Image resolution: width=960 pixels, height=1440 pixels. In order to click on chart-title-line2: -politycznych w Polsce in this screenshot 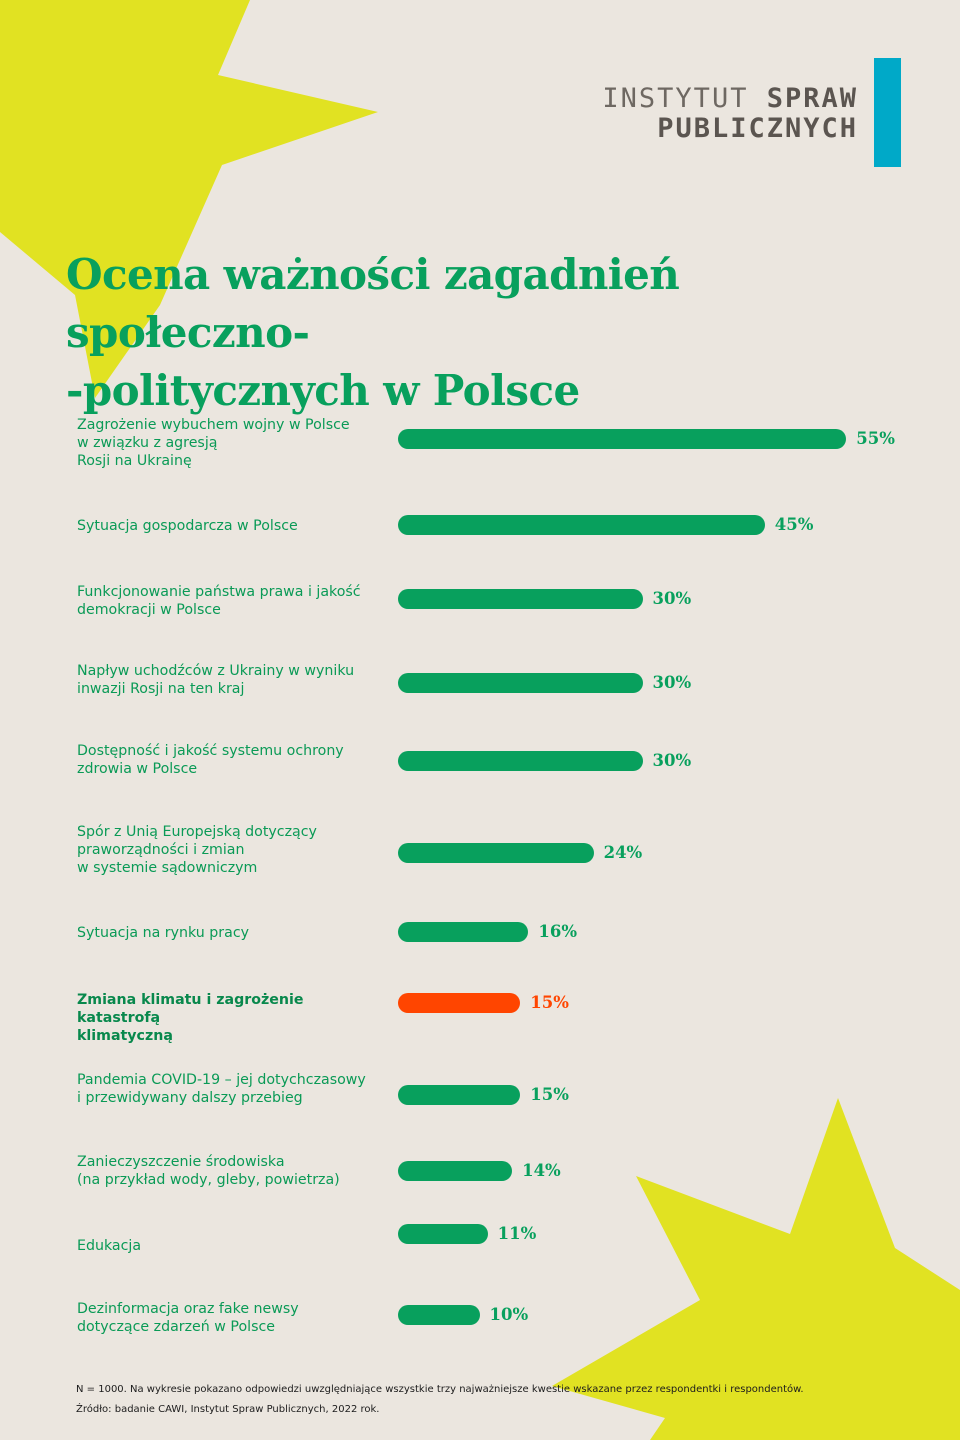, I will do `click(323, 390)`.